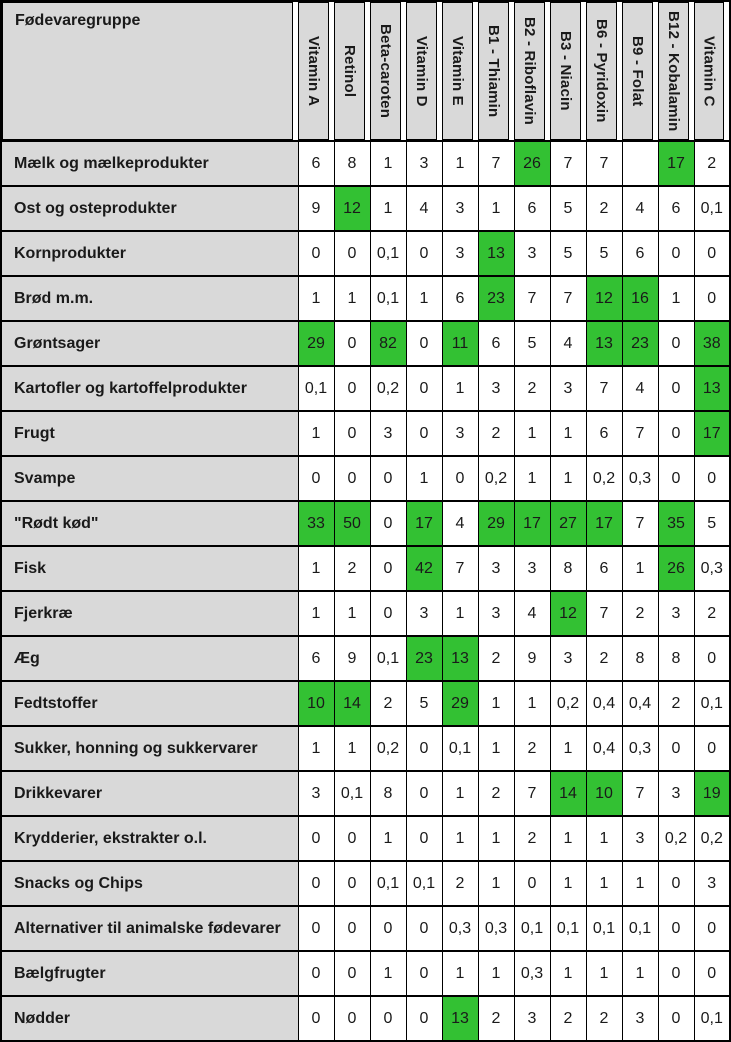 This screenshot has height=1042, width=731. I want to click on row-label: Kornprodukter, so click(149, 253).